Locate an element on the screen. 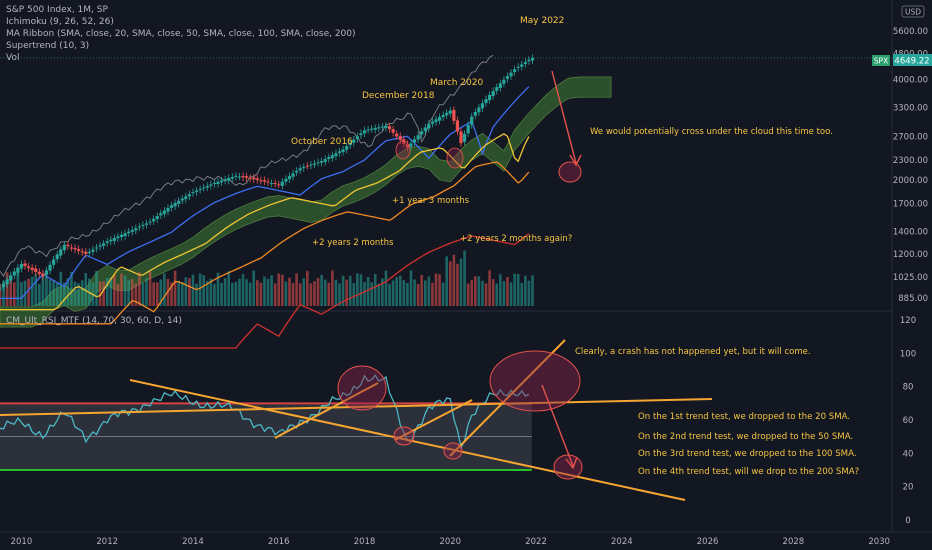 This screenshot has width=932, height=550. annotation-plus-2y2m-again: +2 years 2 months again? is located at coordinates (516, 239).